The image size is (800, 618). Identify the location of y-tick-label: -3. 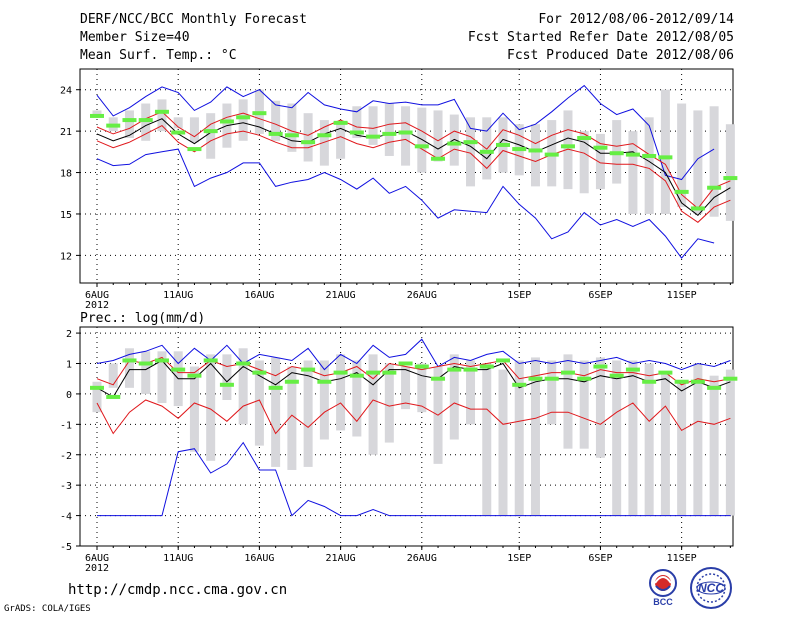
(66, 486).